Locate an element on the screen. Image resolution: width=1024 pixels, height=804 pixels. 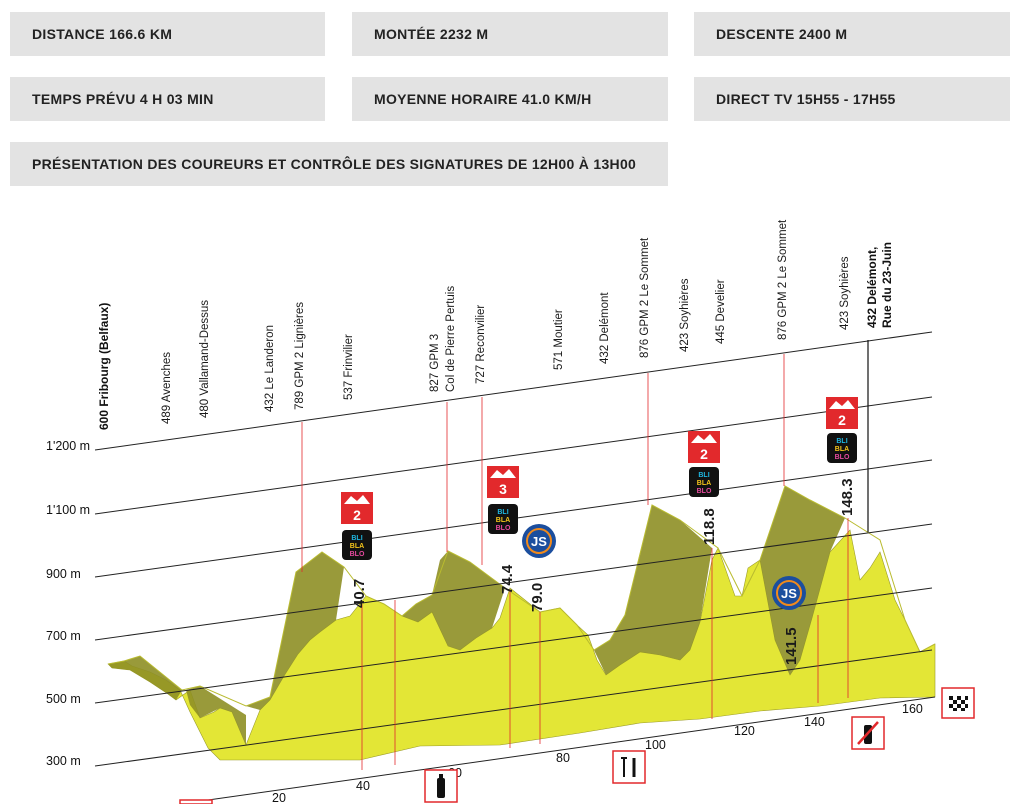
waypoint-moutier: 571 Moutier is located at coordinates (559, 339).